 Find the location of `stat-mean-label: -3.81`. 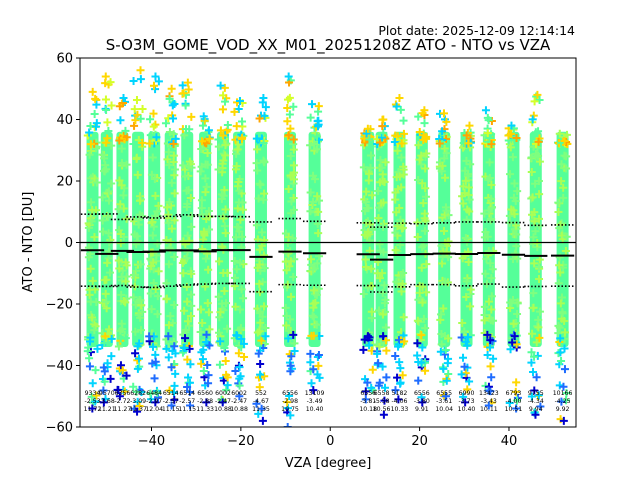

stat-mean-label: -3.81 is located at coordinates (368, 401).